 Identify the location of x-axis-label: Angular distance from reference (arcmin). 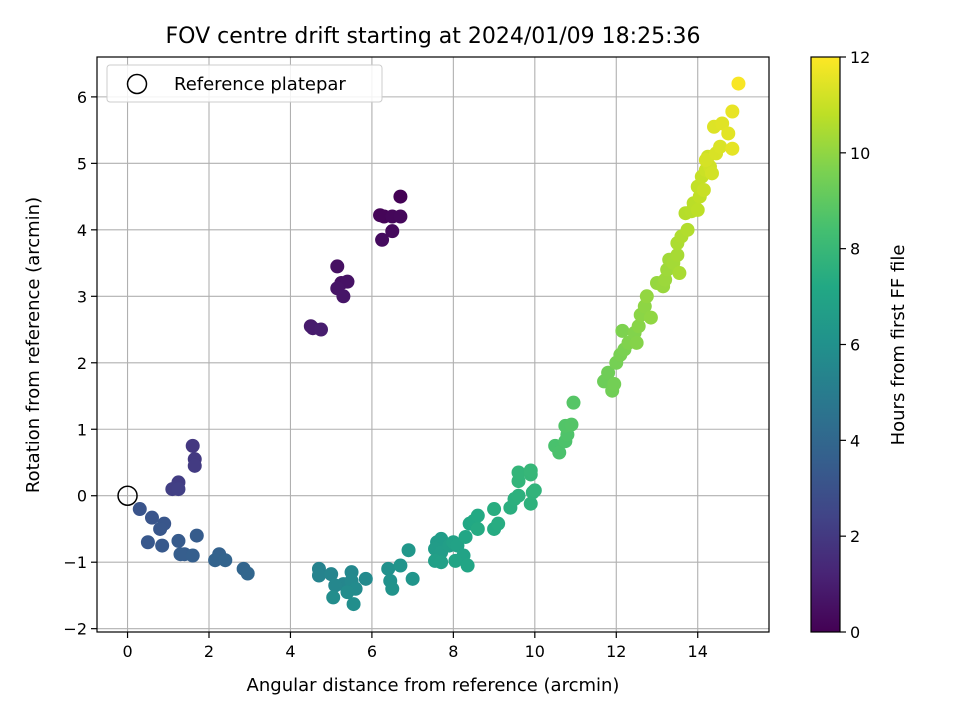
(433, 685).